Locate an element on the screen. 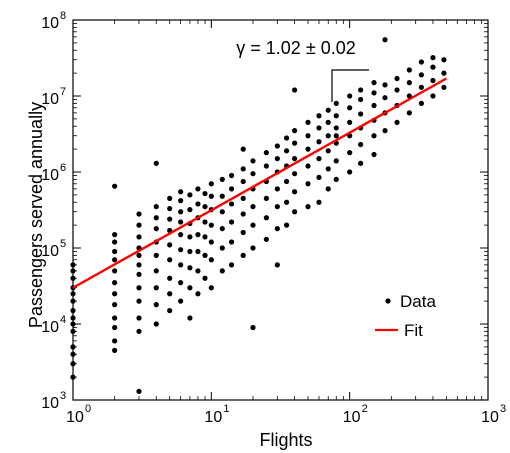  y-tick-exponent: 6 is located at coordinates (63, 168).